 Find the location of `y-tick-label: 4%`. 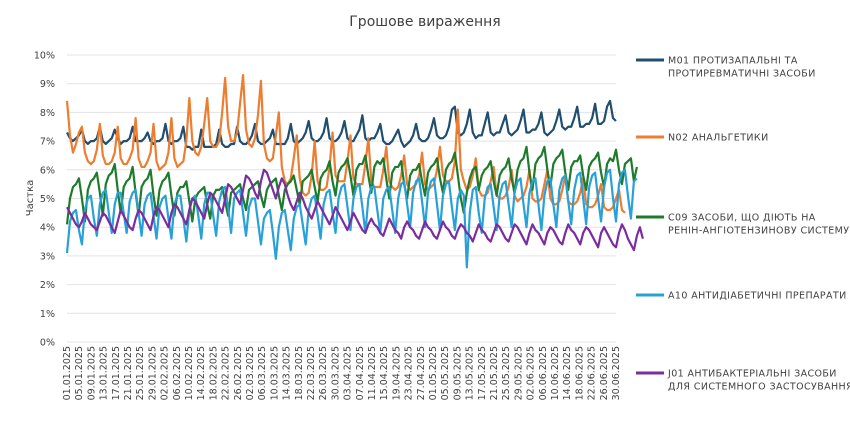

y-tick-label: 4% is located at coordinates (47, 228).